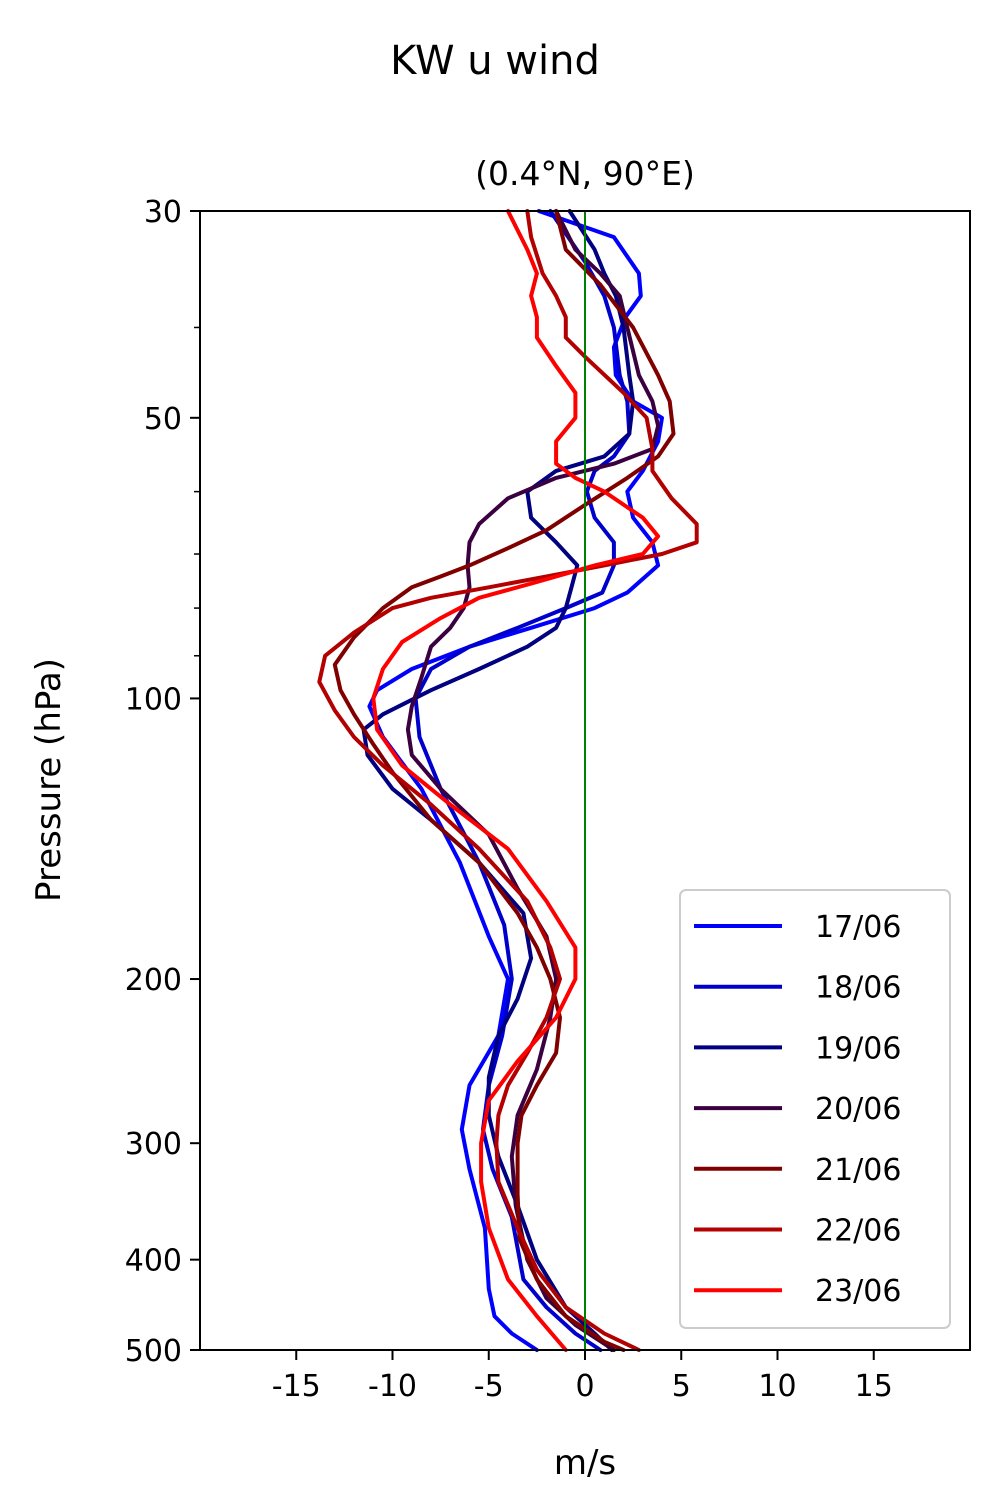  What do you see at coordinates (153, 1261) in the screenshot?
I see `y-tick-label: 400` at bounding box center [153, 1261].